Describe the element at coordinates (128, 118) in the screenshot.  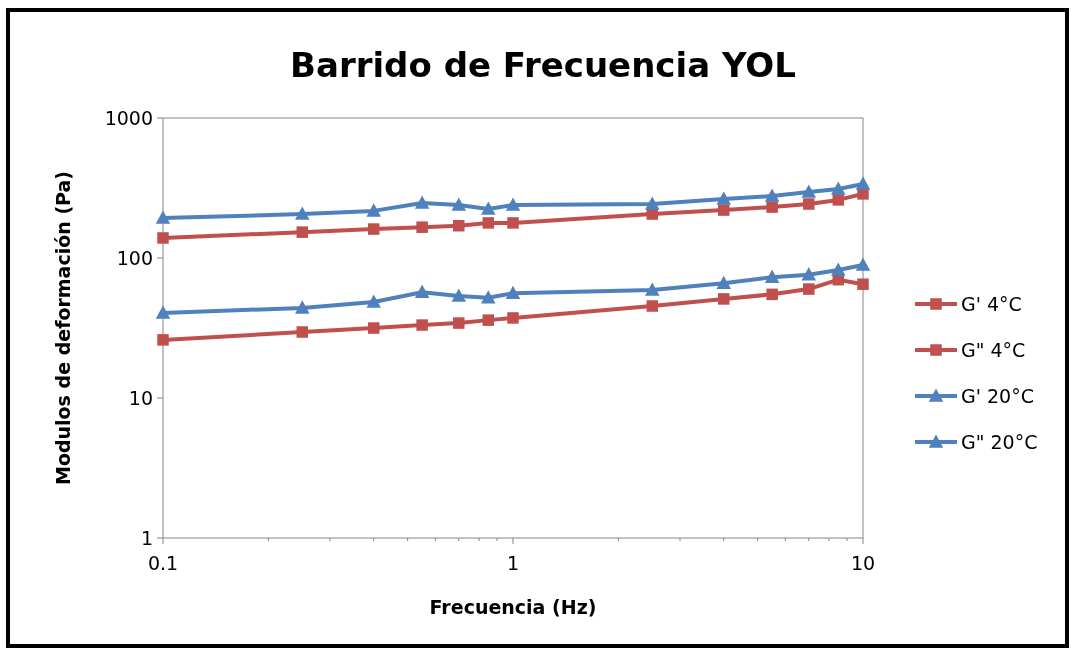
I see `y-tick-label: 1000` at that location.